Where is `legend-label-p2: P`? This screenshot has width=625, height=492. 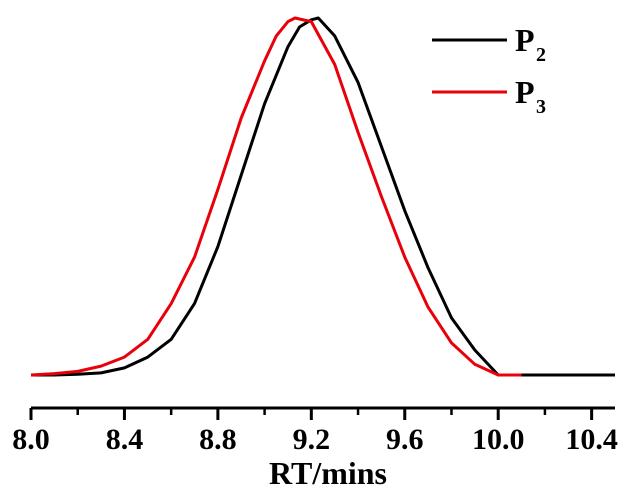 legend-label-p2: P is located at coordinates (525, 40).